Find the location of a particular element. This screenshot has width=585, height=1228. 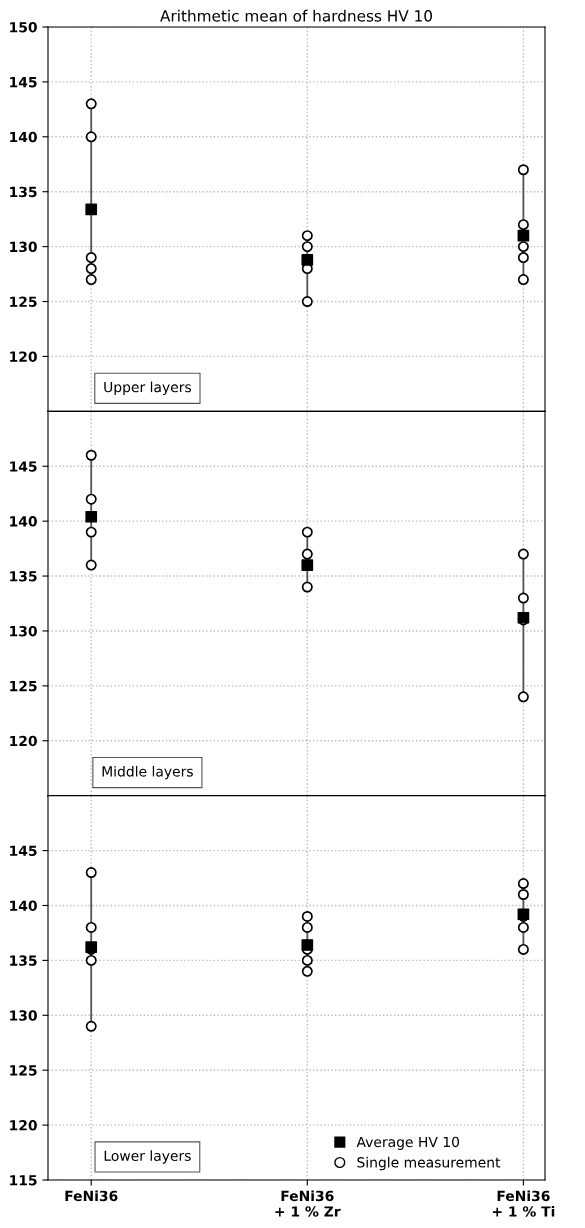

y-tick-label: 115 is located at coordinates (23, 1180).